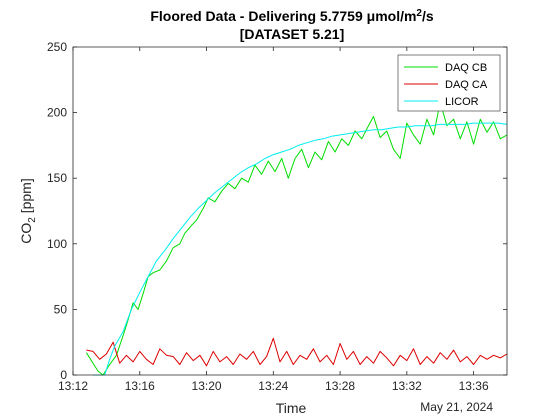  I want to click on x-tick-label: 13:12, so click(73, 386).